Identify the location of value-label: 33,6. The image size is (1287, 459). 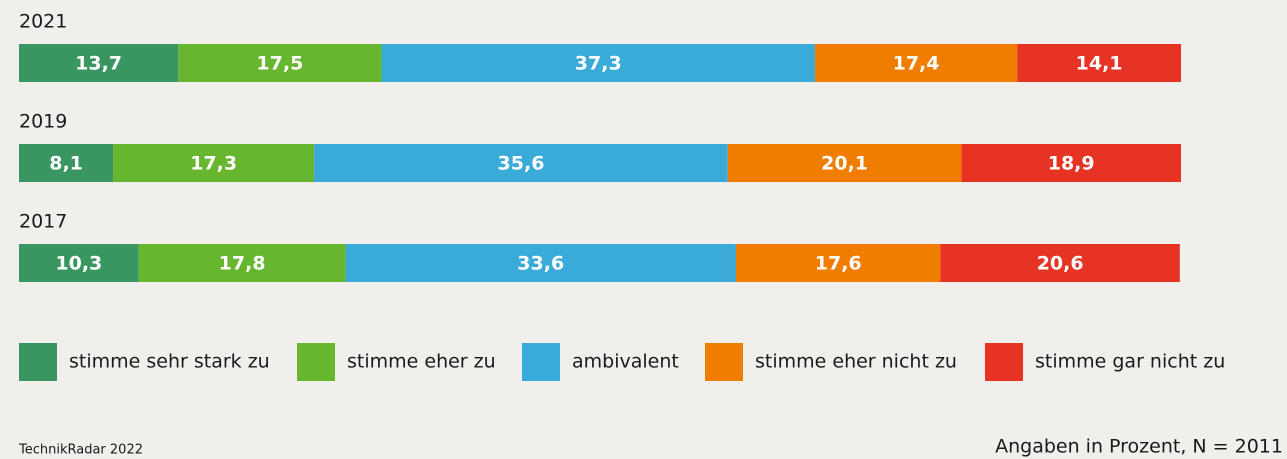
(540, 264).